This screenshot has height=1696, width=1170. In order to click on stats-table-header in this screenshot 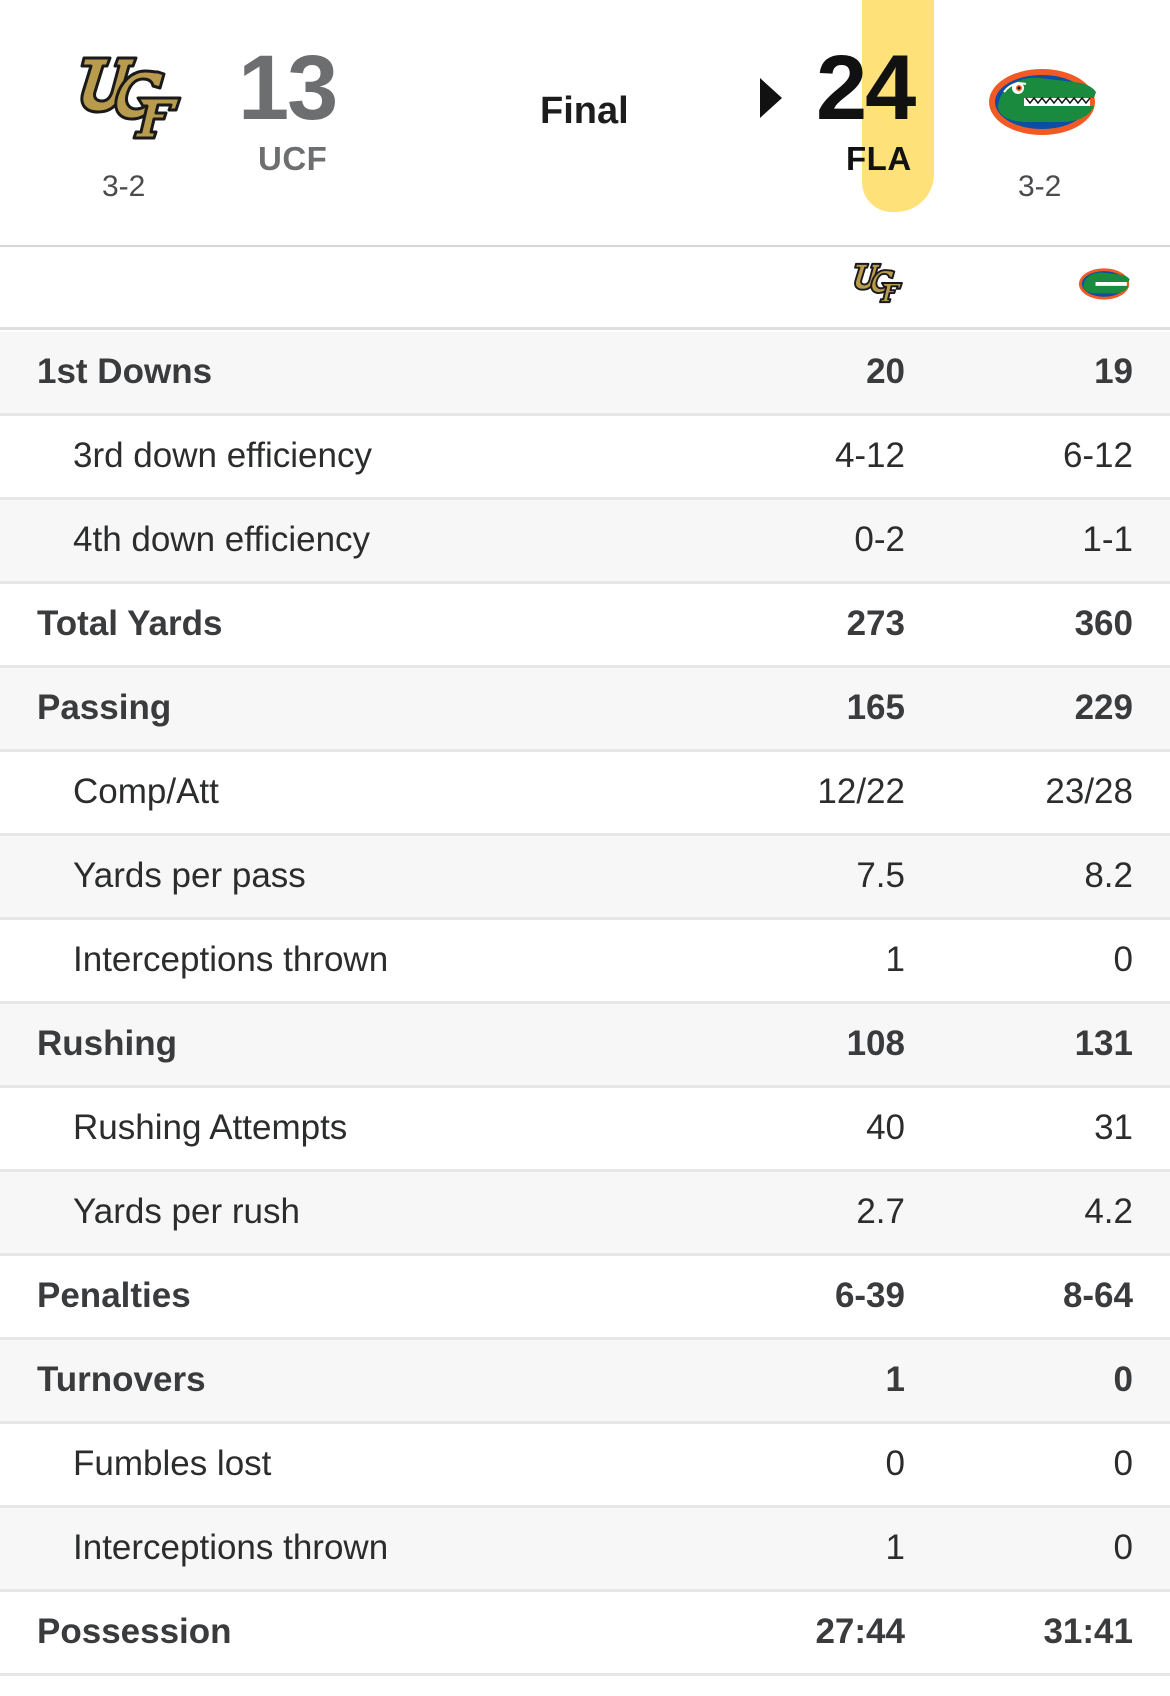, I will do `click(585, 288)`.